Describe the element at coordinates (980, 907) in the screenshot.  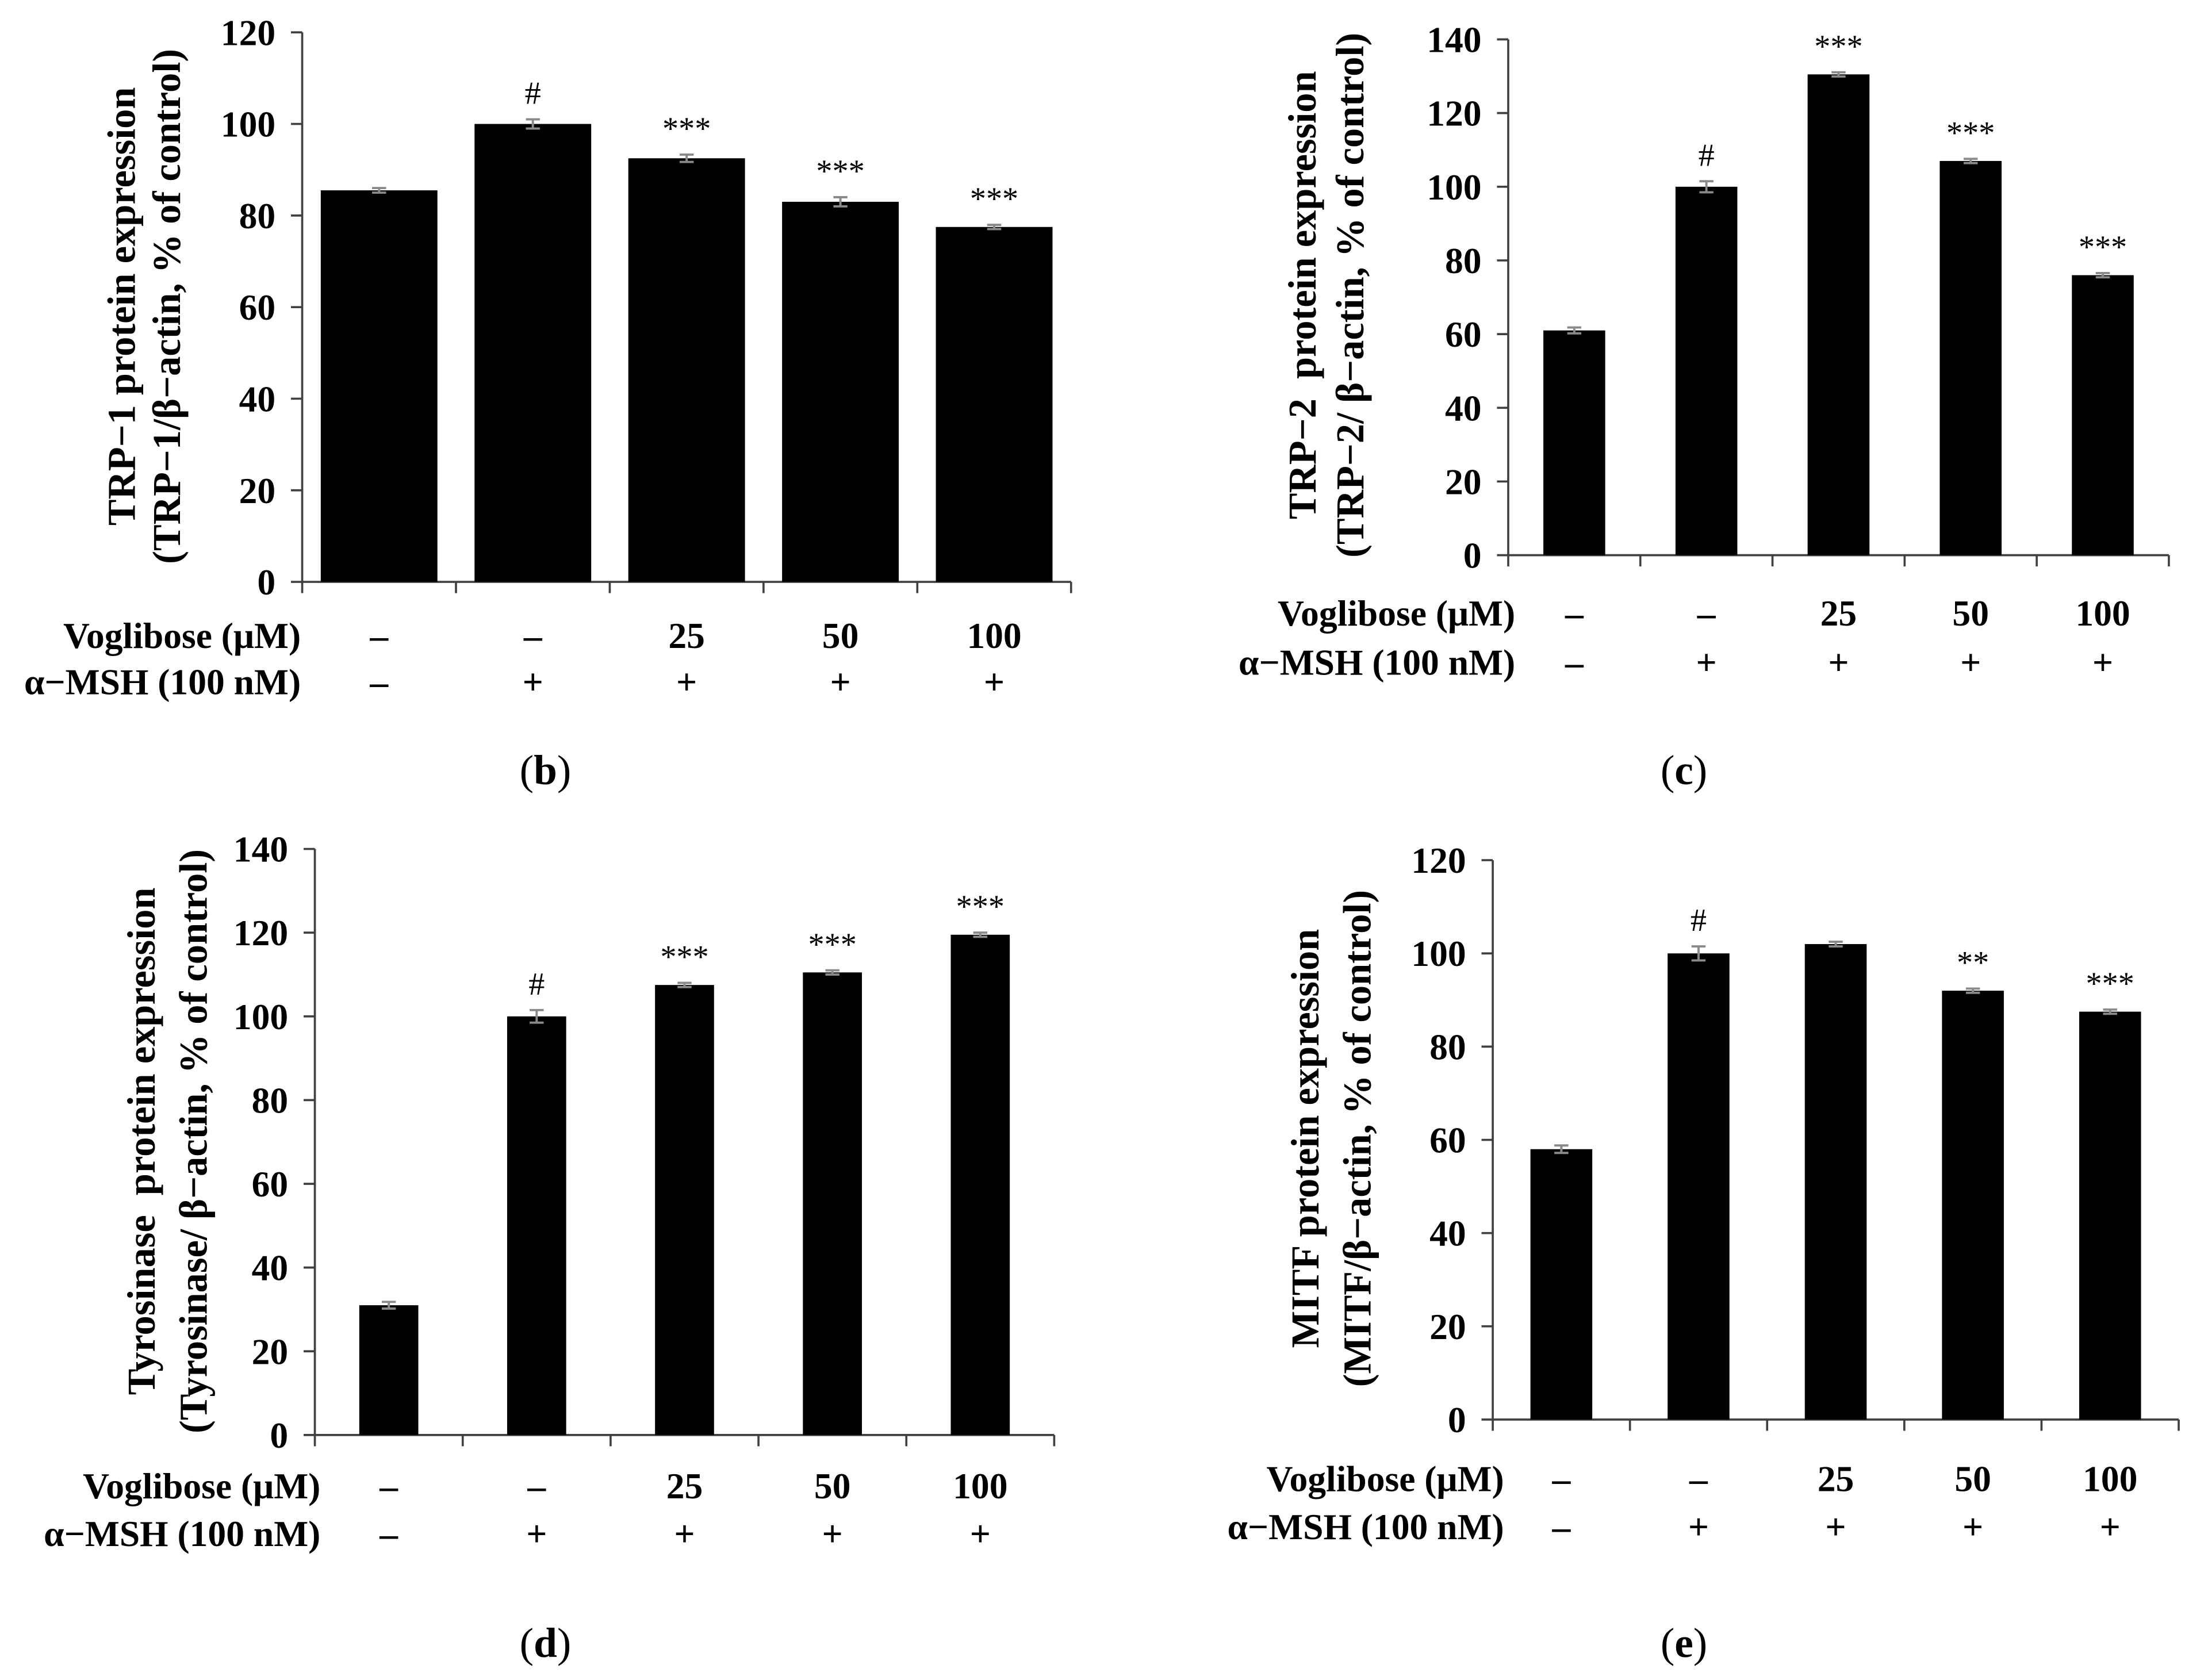
I see `significance-label-d-5: ***` at that location.